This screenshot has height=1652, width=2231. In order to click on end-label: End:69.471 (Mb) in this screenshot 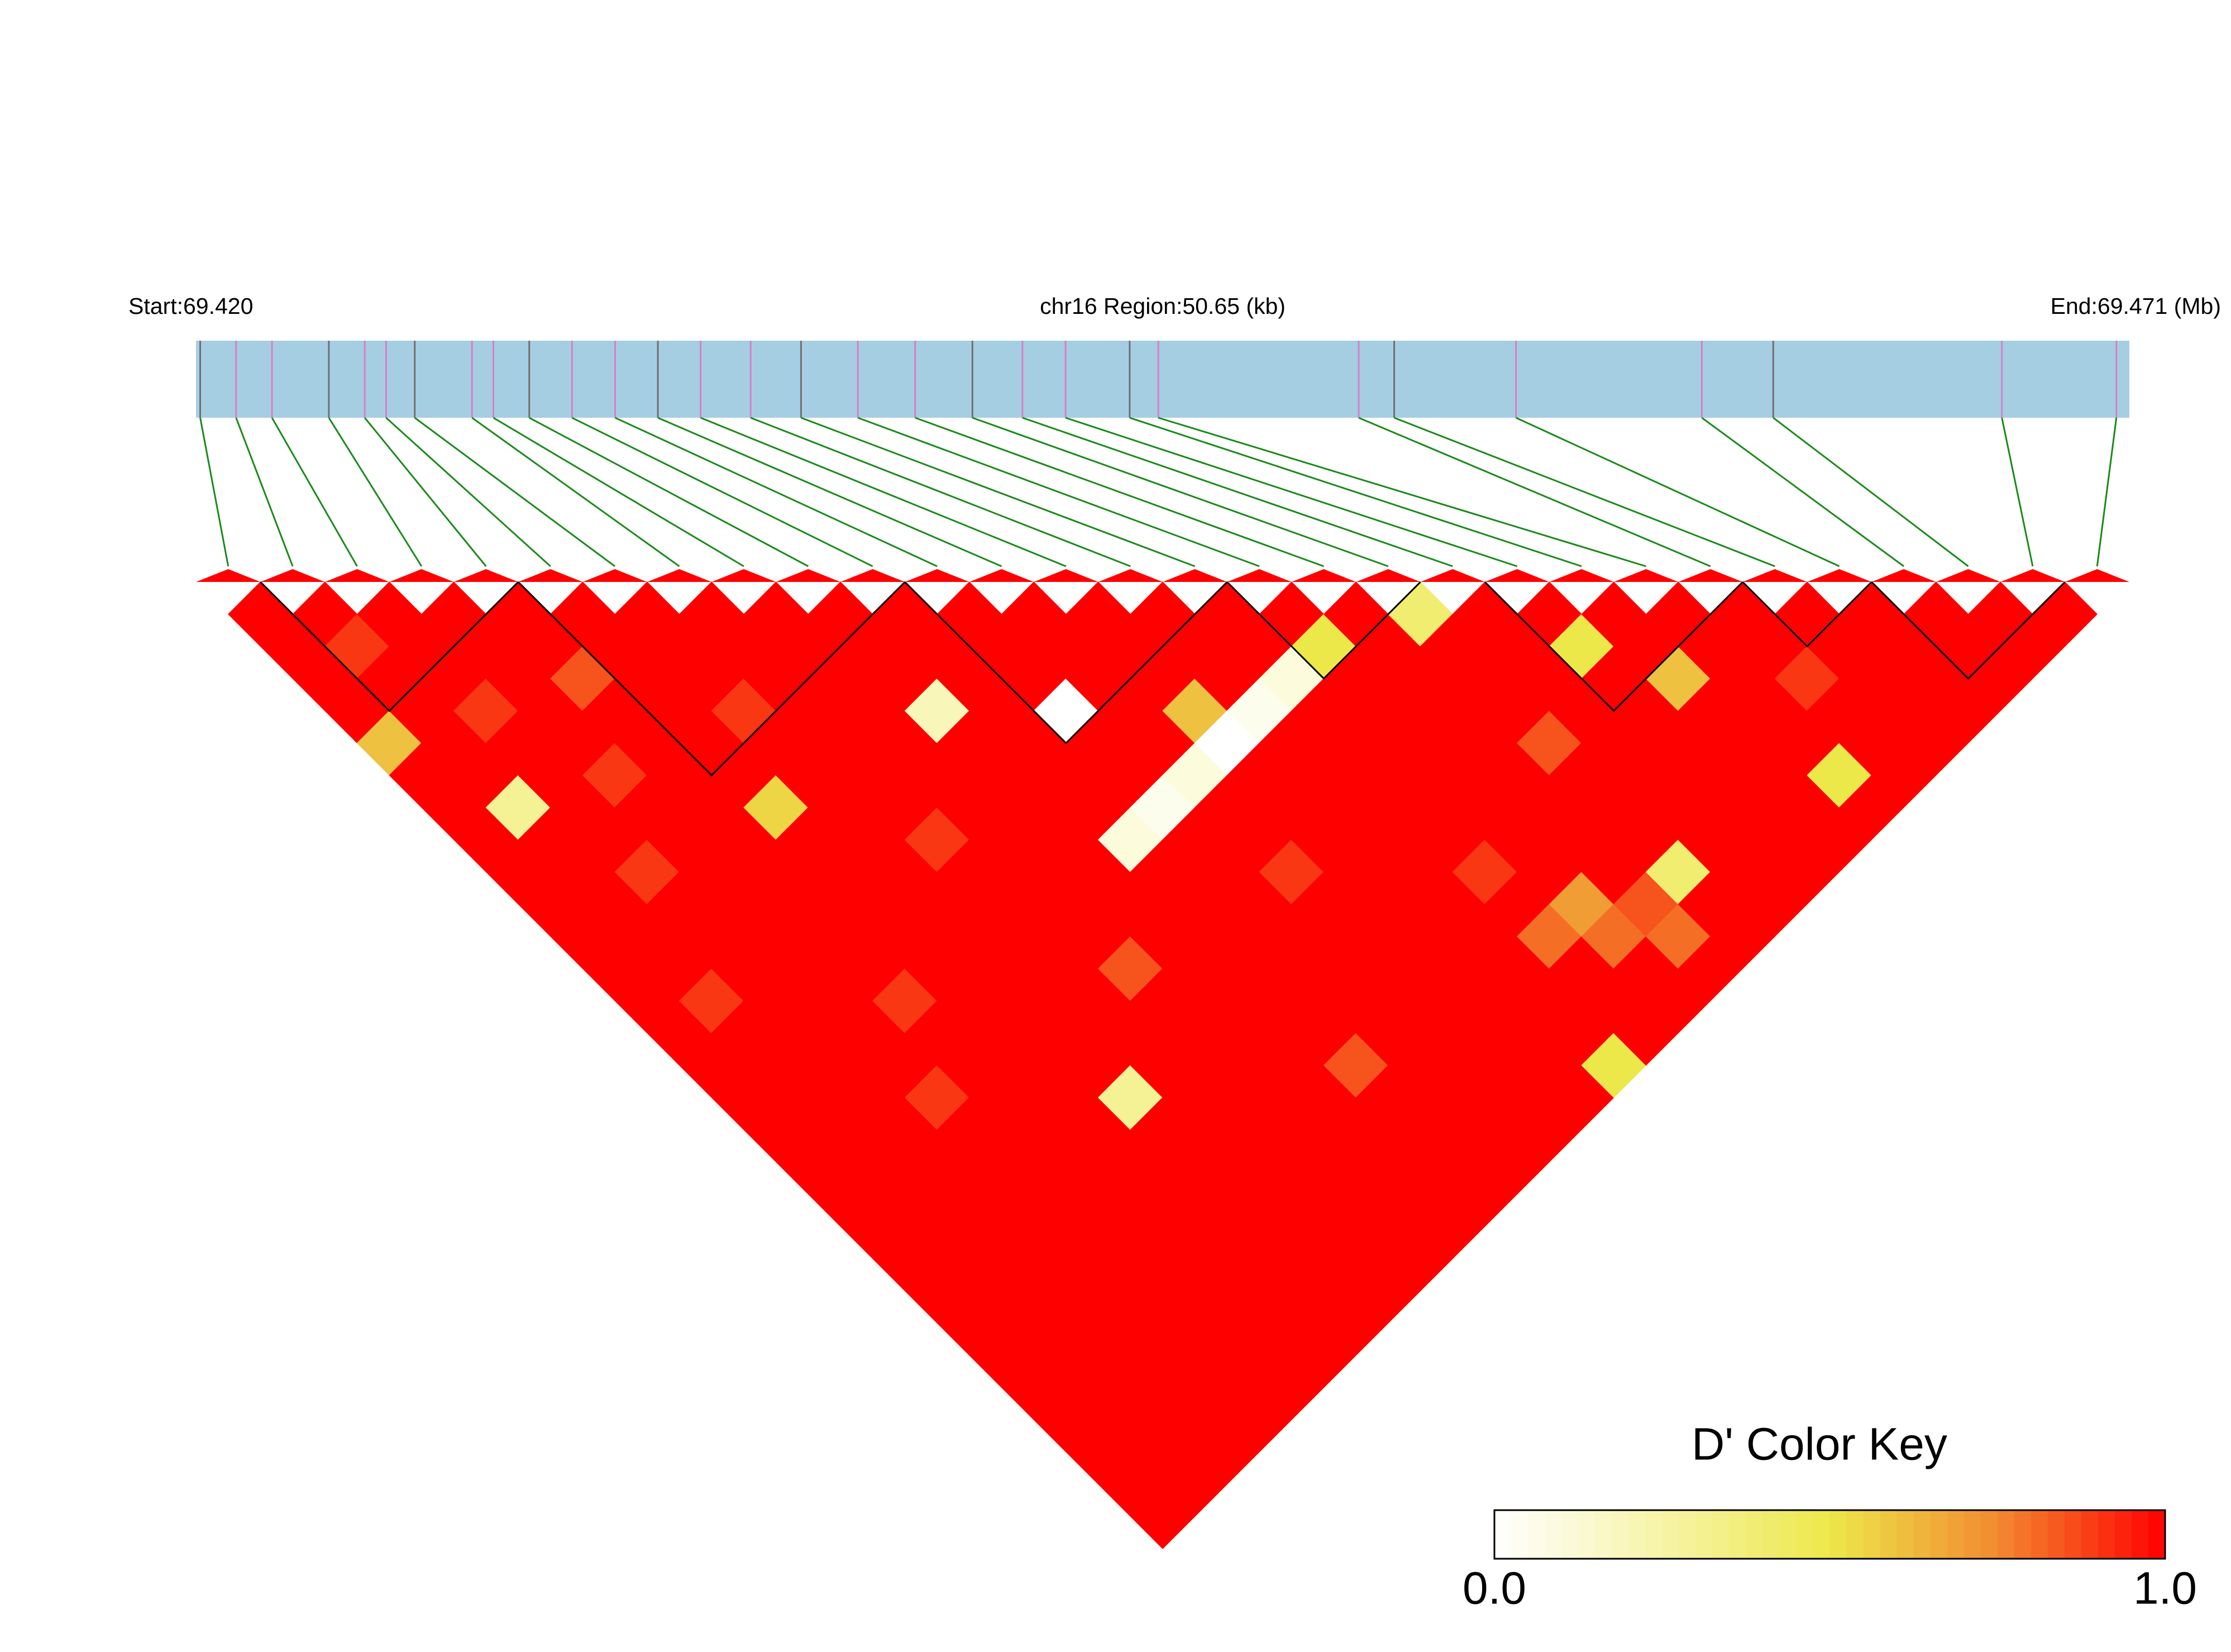, I will do `click(2136, 306)`.